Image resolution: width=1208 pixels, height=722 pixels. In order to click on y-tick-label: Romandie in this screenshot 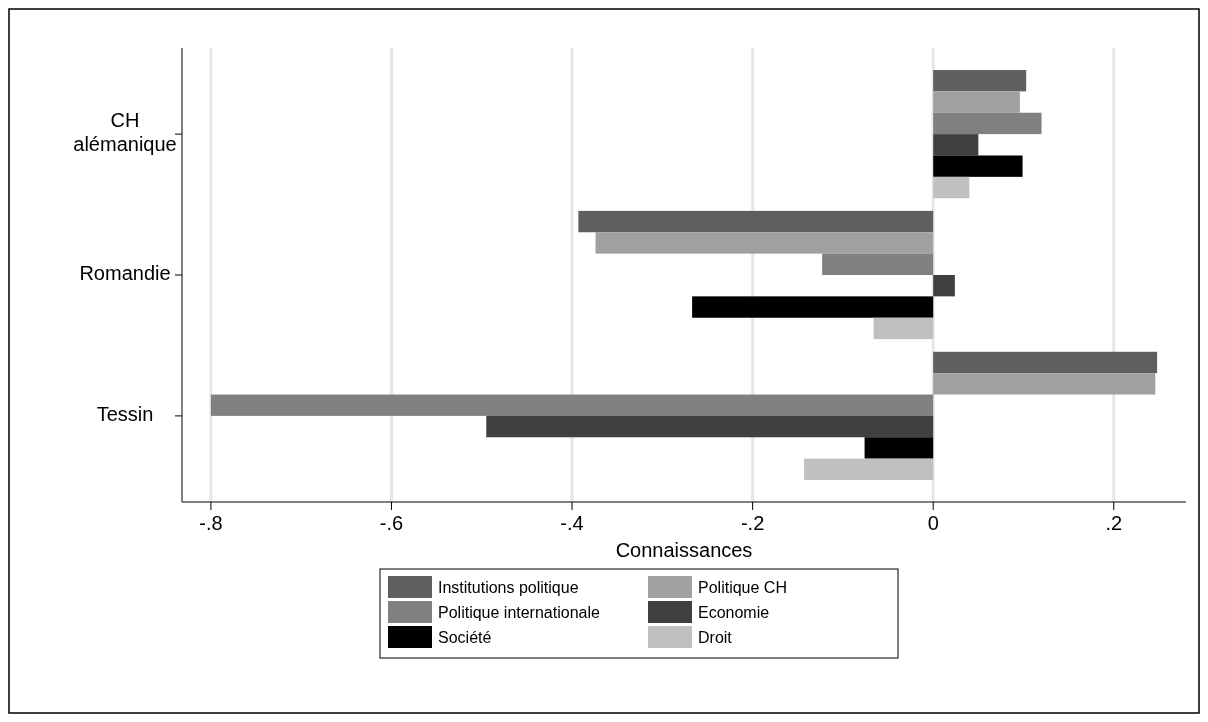, I will do `click(125, 273)`.